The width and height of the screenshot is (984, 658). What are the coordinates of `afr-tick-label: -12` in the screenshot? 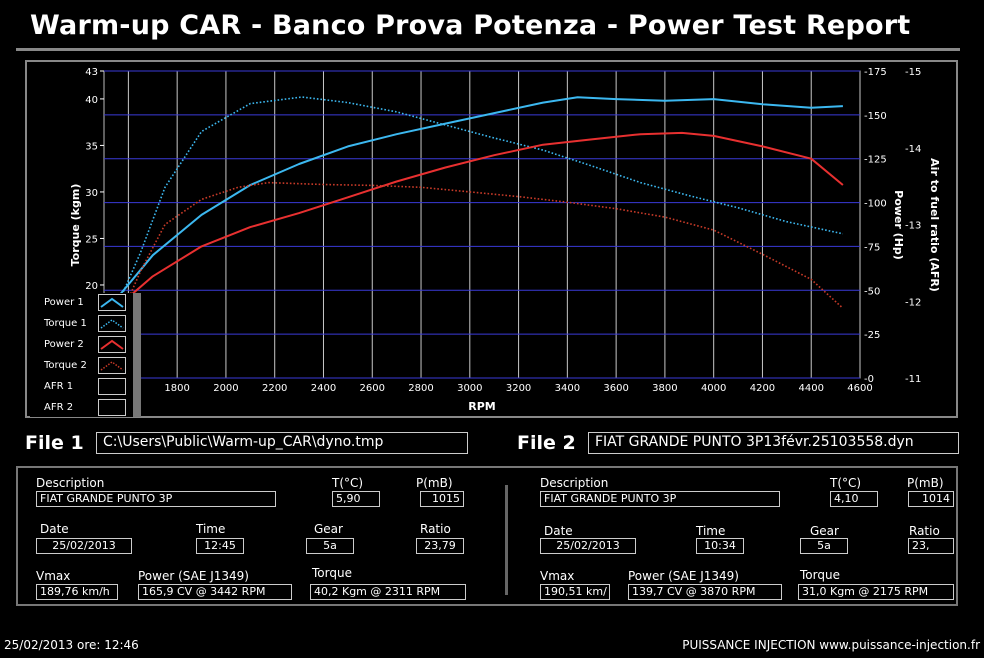 It's located at (913, 302).